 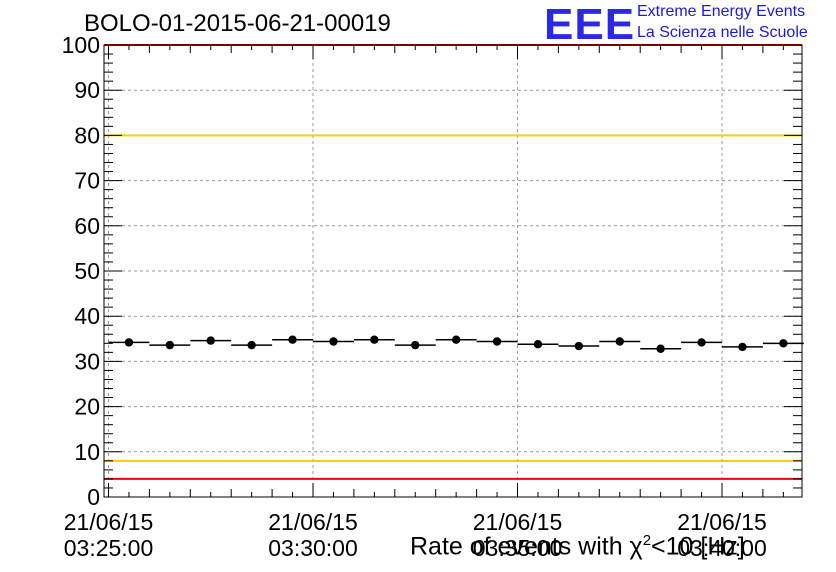 What do you see at coordinates (313, 548) in the screenshot?
I see `x-tick-label-time: 03:30:00` at bounding box center [313, 548].